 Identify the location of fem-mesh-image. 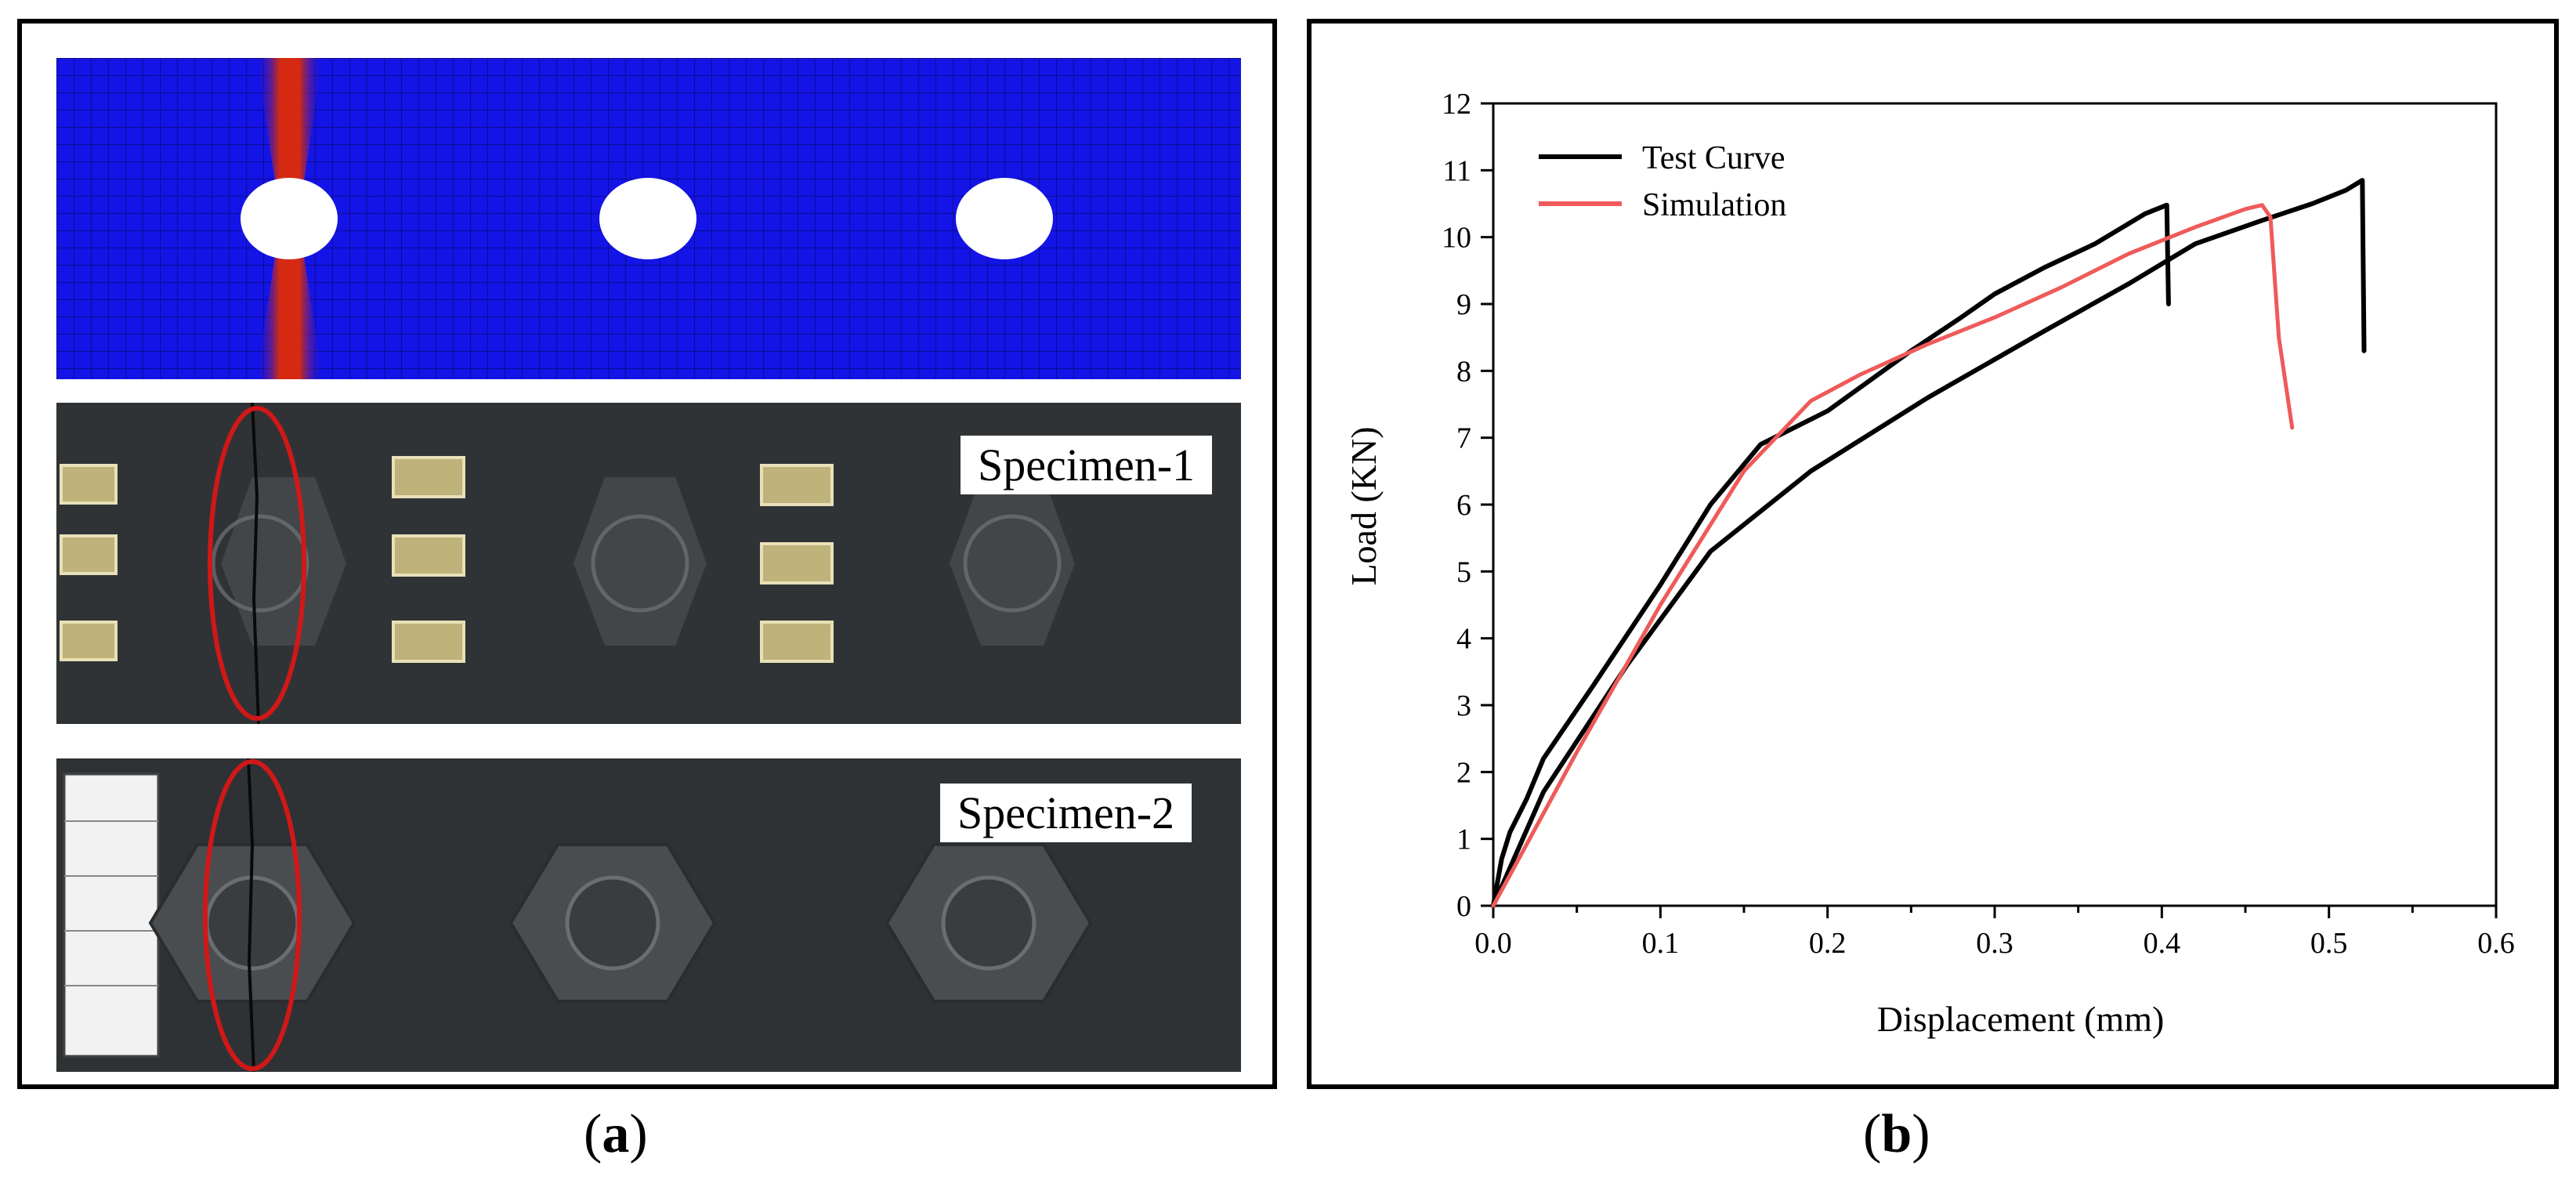
(649, 219).